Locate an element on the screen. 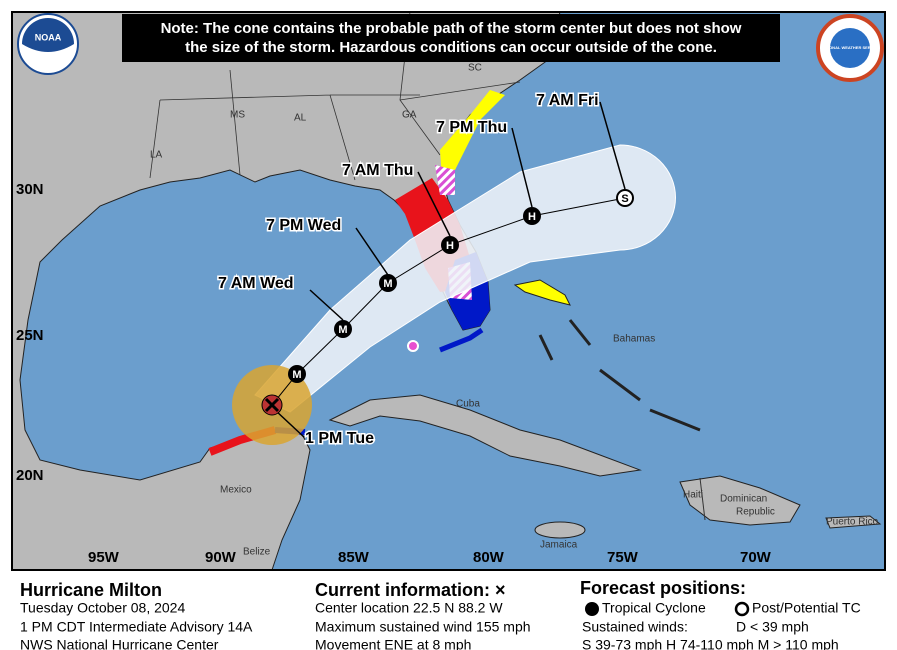  state-label: MS is located at coordinates (237, 115).